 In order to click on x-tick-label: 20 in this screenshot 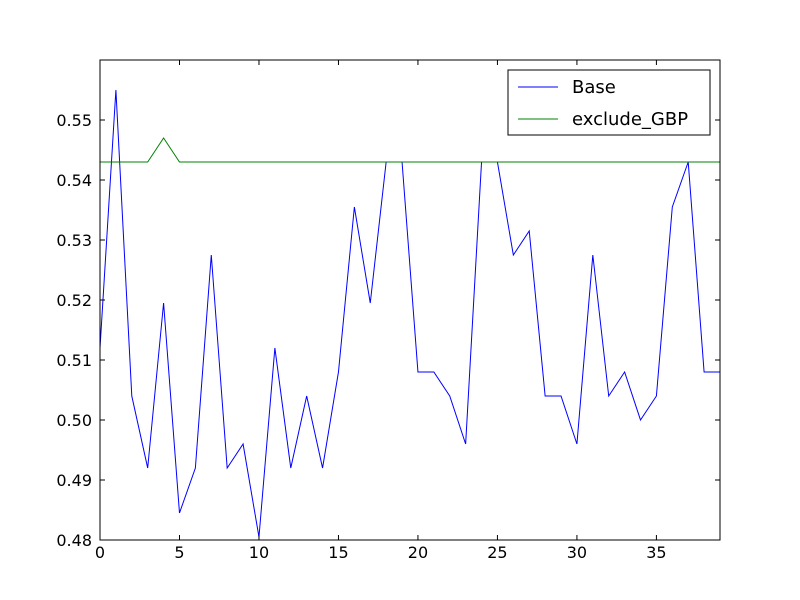, I will do `click(418, 552)`.